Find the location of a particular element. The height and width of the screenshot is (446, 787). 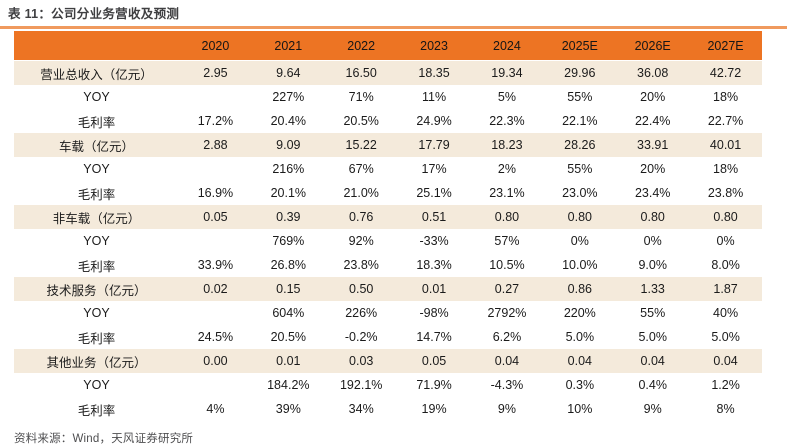

table-header: 2020 2021 2022 2023 2024 2025E 2026E 2027E is located at coordinates (388, 46).